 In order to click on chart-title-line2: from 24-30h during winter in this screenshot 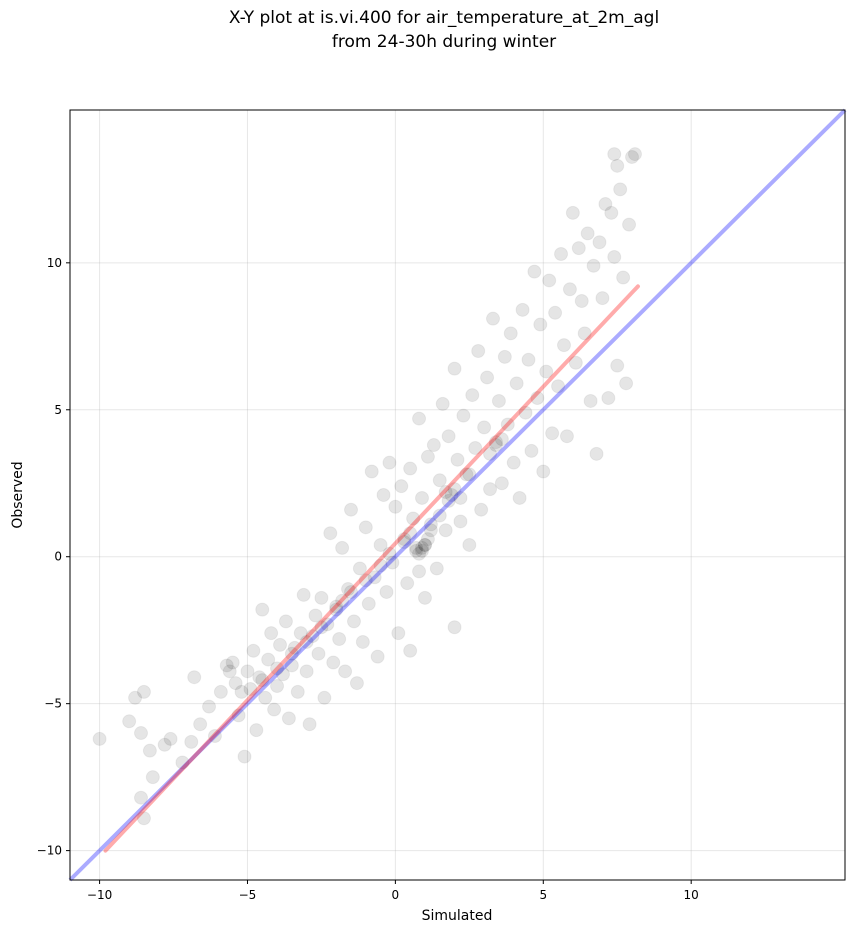, I will do `click(444, 42)`.